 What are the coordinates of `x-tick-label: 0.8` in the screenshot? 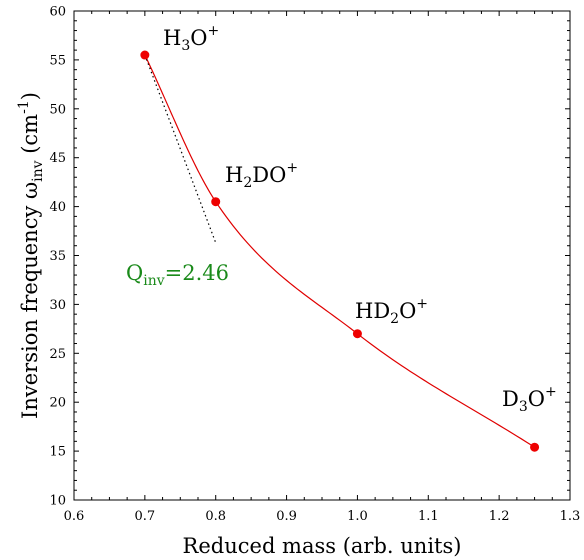 It's located at (215, 516).